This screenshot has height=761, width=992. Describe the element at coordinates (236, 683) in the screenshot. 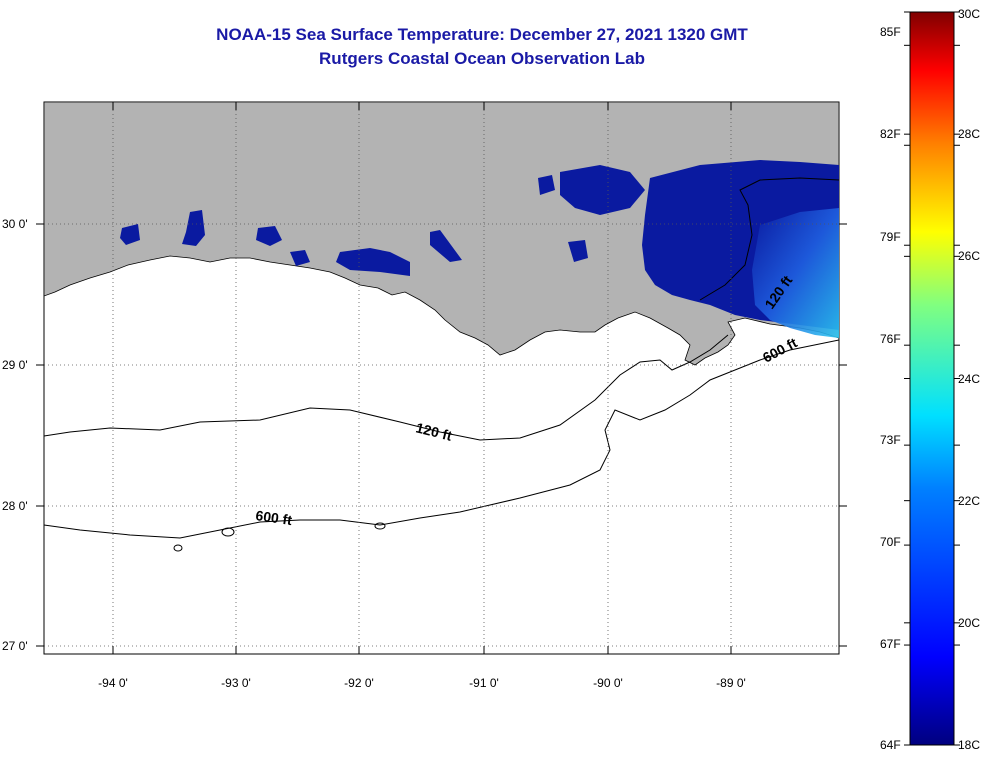

I see `lon-label-93: -93 0'` at that location.